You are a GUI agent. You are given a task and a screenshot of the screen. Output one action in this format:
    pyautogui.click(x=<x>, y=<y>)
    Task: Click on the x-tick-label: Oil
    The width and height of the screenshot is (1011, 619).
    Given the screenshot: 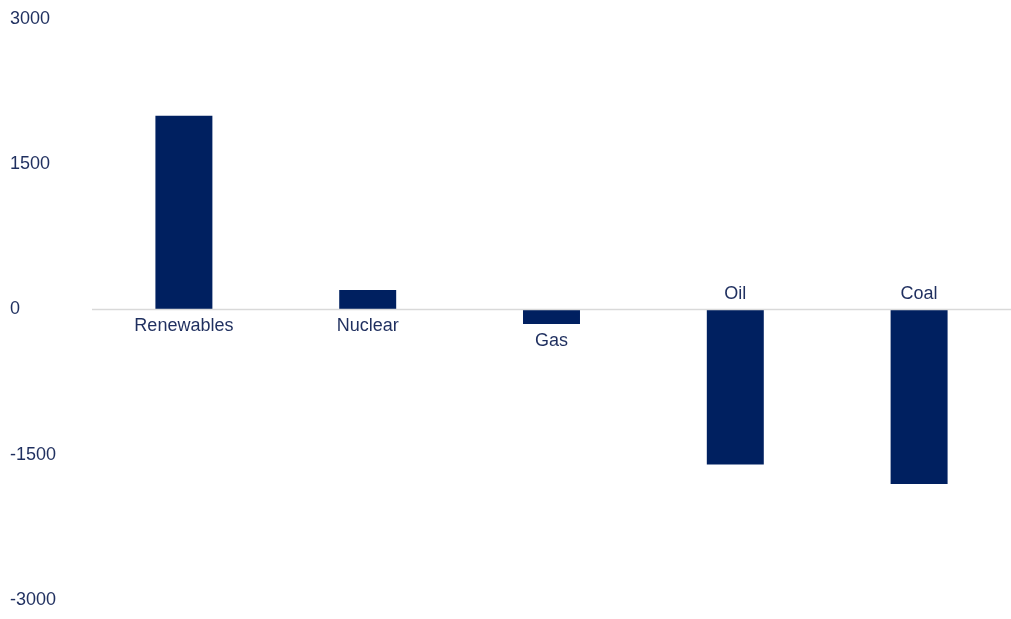 What is the action you would take?
    pyautogui.click(x=735, y=293)
    